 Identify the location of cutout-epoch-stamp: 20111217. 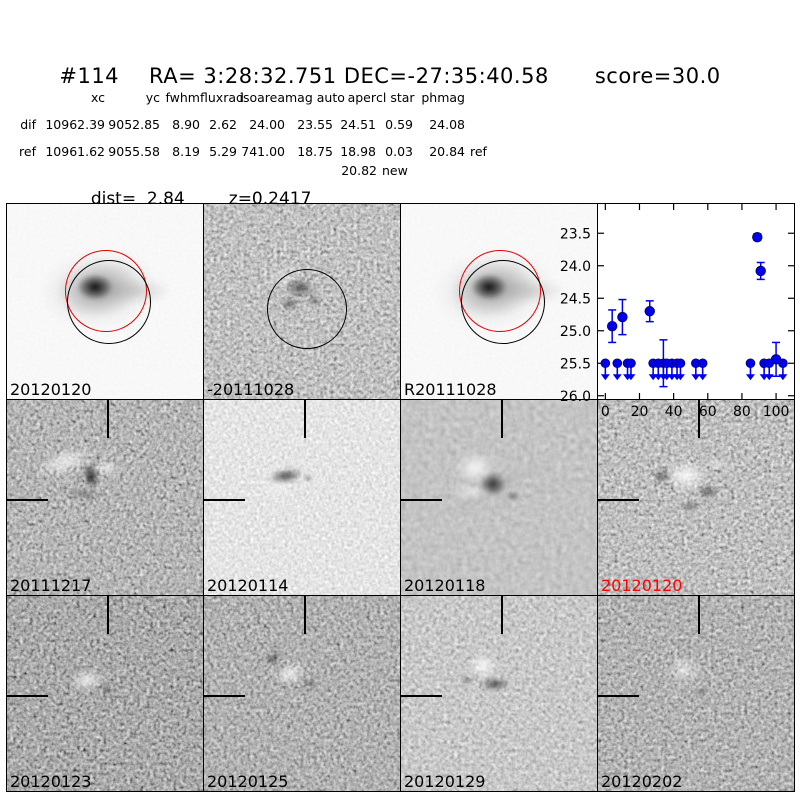
(105, 498).